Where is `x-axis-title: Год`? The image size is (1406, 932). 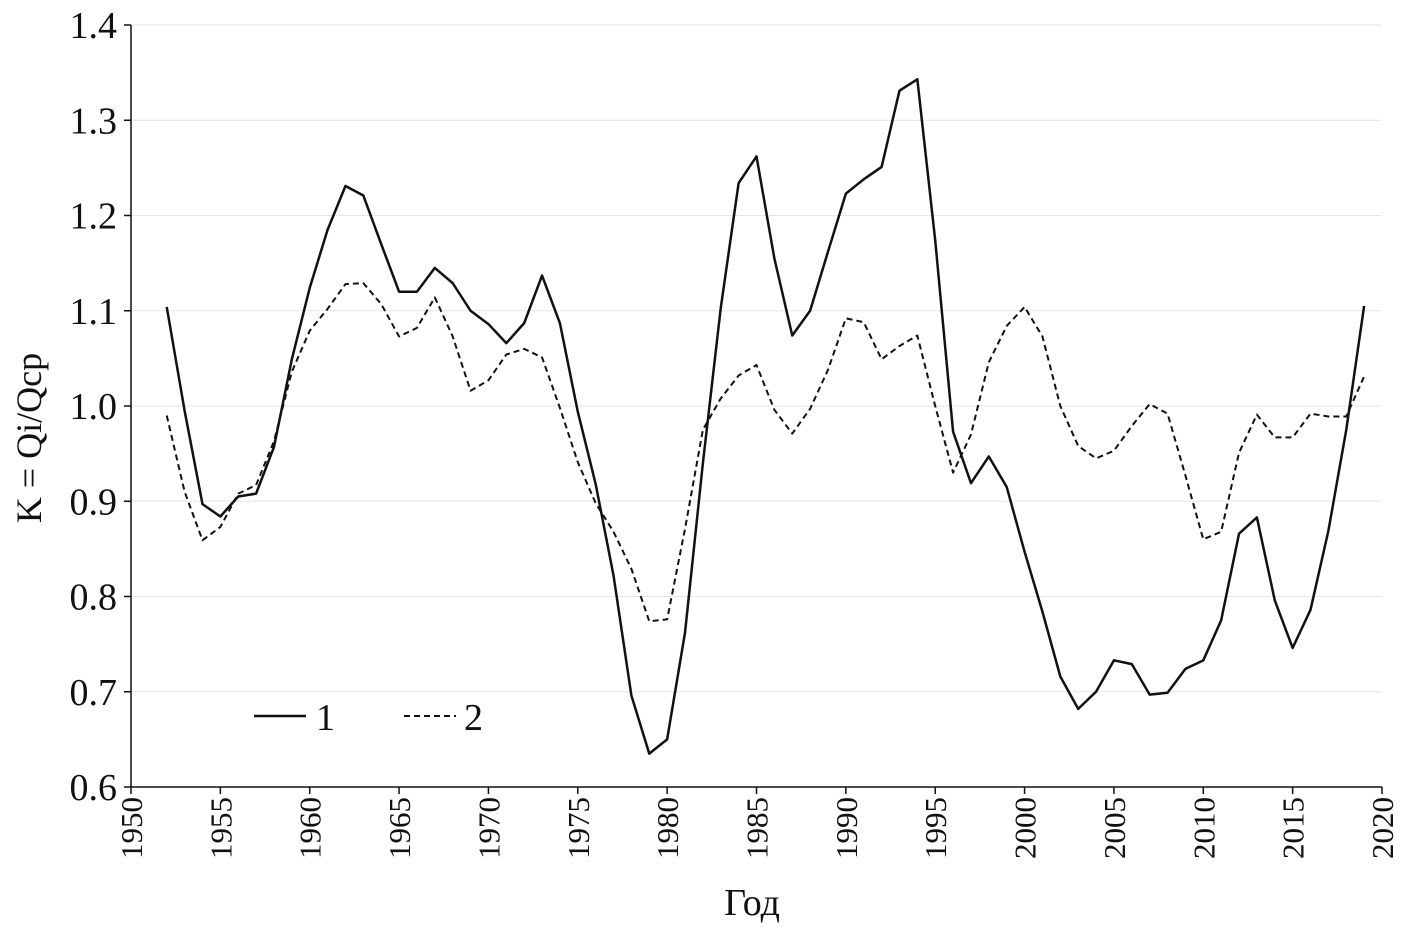 x-axis-title: Год is located at coordinates (752, 903).